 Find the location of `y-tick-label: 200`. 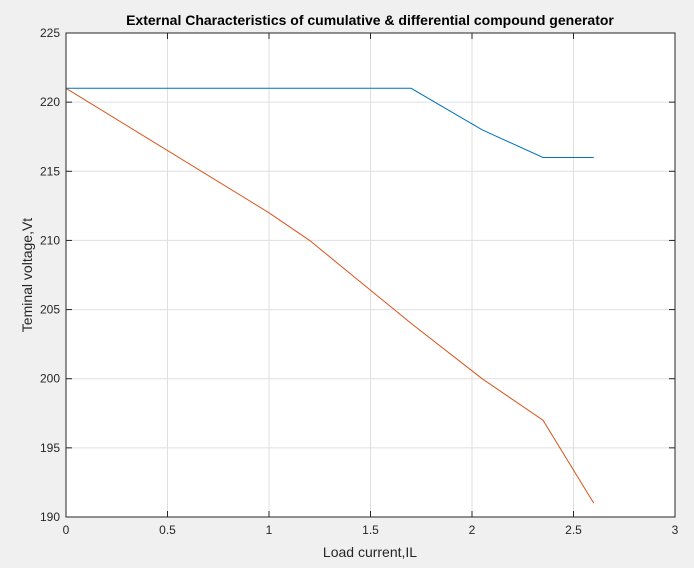

y-tick-label: 200 is located at coordinates (50, 379).